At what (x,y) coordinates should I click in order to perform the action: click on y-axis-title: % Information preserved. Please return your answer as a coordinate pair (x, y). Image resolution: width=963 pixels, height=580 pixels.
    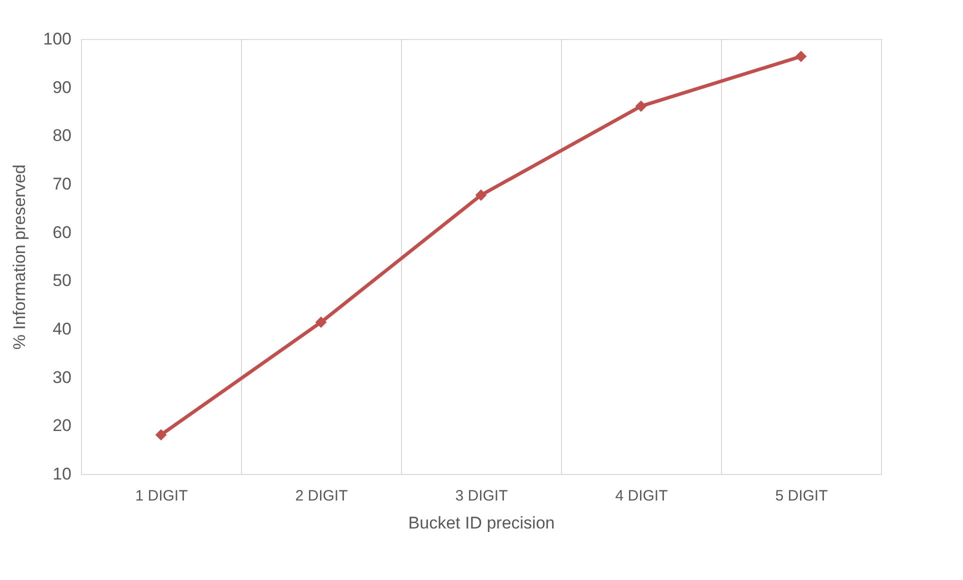
    Looking at the image, I should click on (20, 257).